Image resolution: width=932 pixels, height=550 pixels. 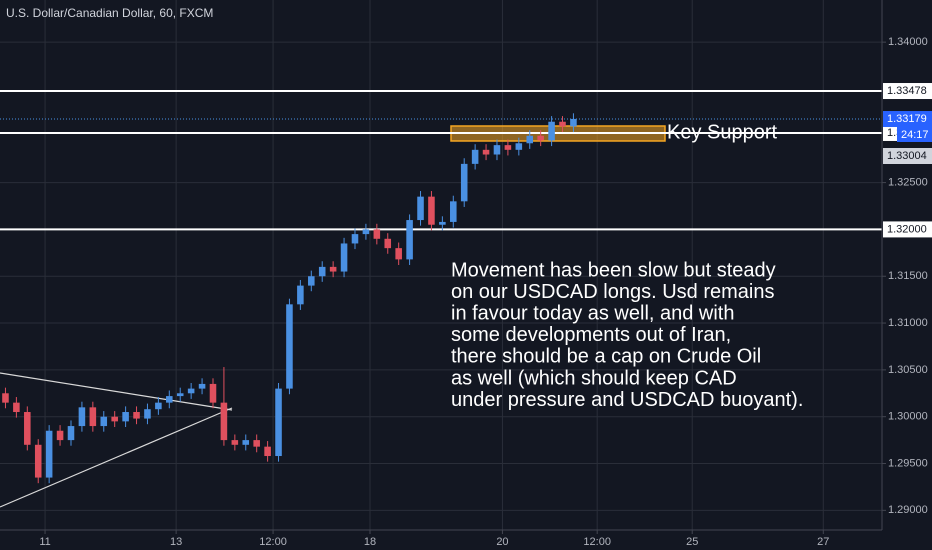 I want to click on level-label: 1.33478, so click(x=907, y=91).